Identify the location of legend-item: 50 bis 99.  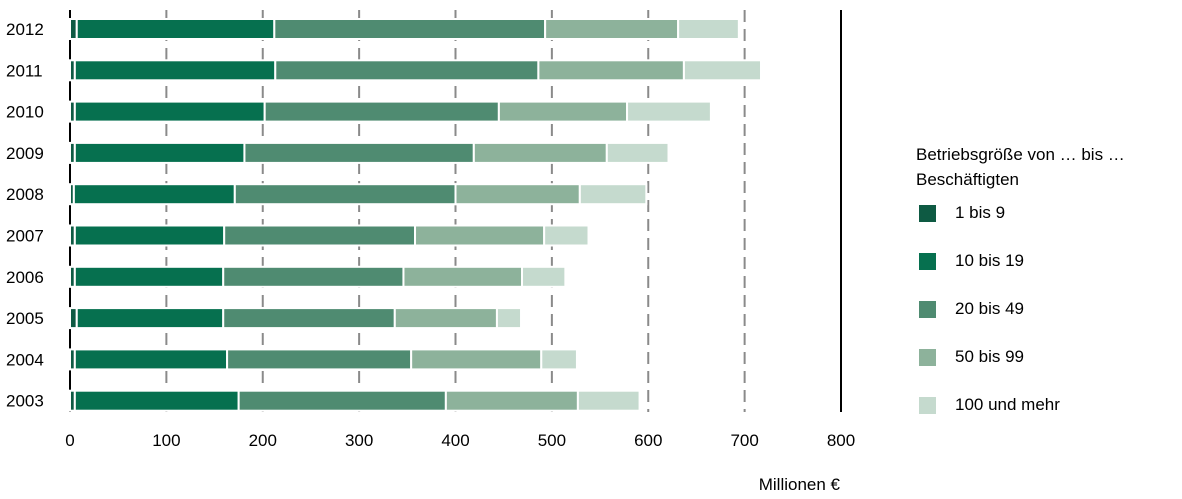
(971, 357).